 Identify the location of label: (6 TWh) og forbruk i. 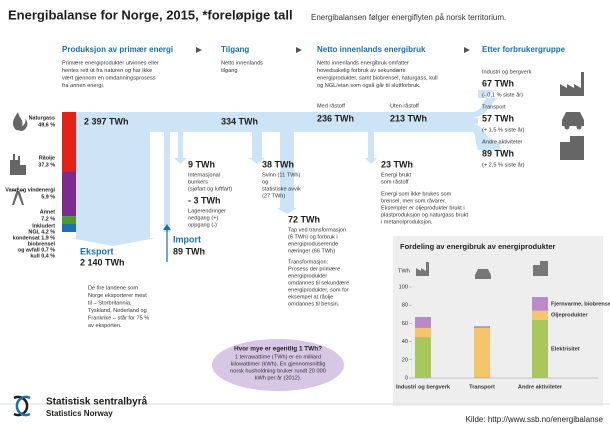
(313, 237).